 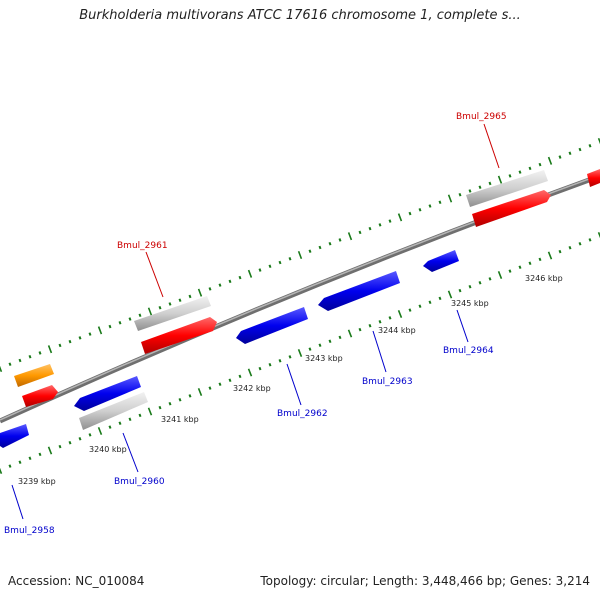 What do you see at coordinates (180, 419) in the screenshot?
I see `kbp-label-3241: 3241 kbp` at bounding box center [180, 419].